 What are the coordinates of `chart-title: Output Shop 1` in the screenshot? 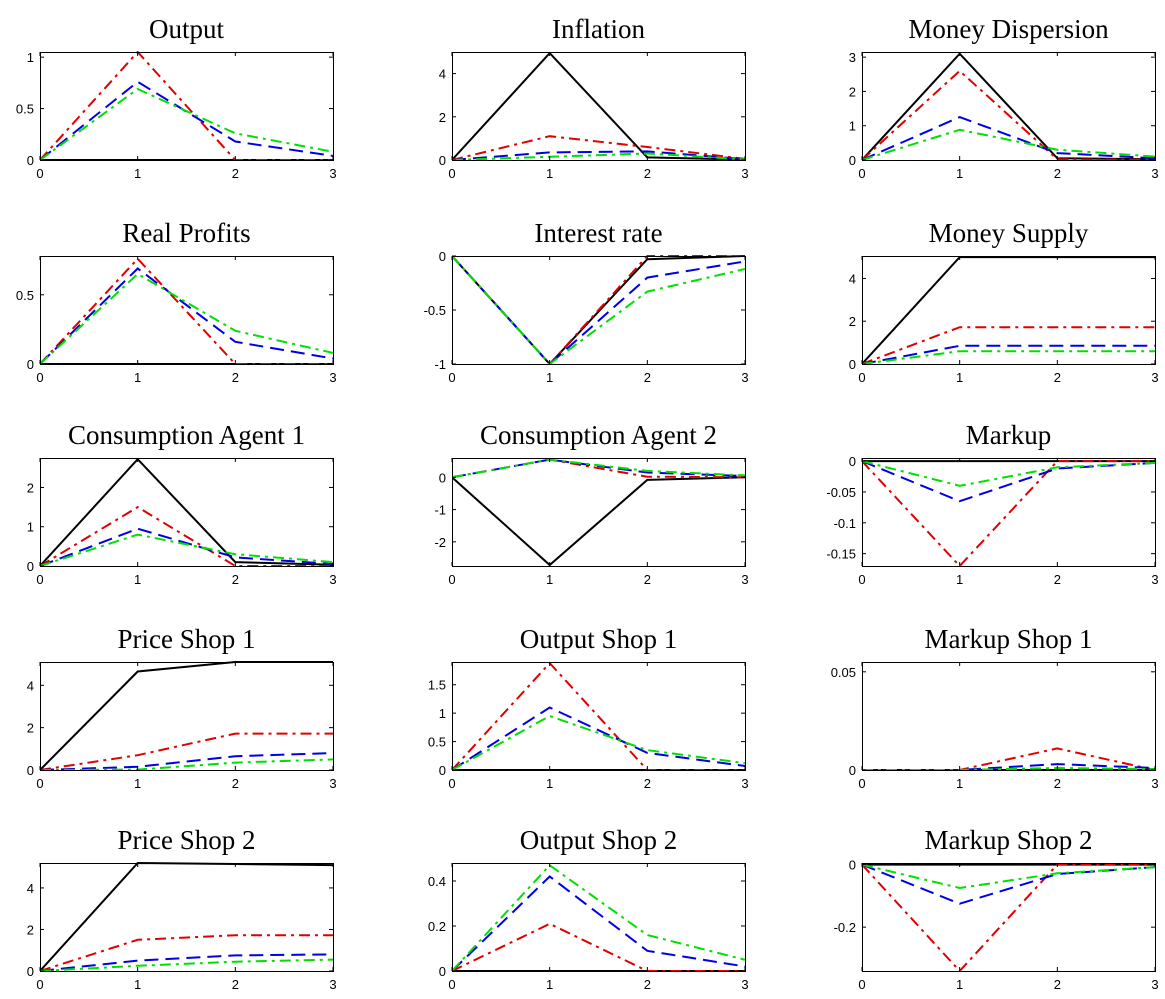 It's located at (599, 639).